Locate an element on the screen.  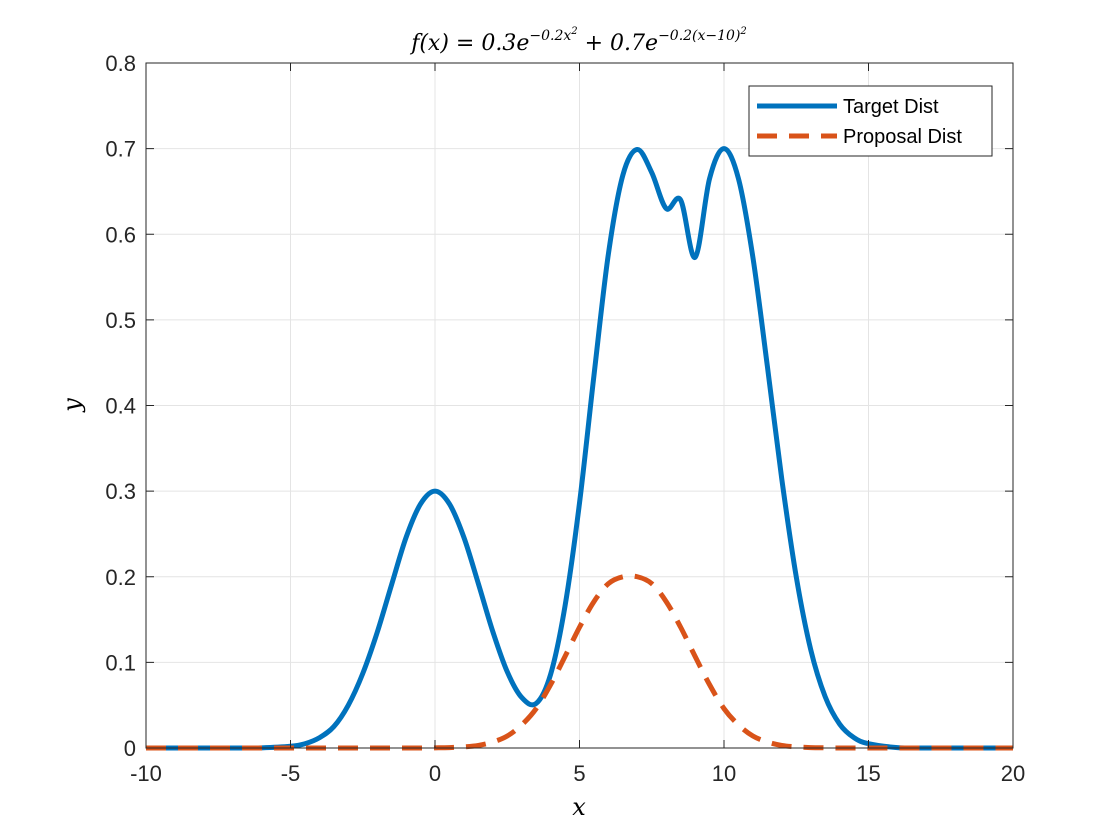
x-tick-label: 10 is located at coordinates (724, 773).